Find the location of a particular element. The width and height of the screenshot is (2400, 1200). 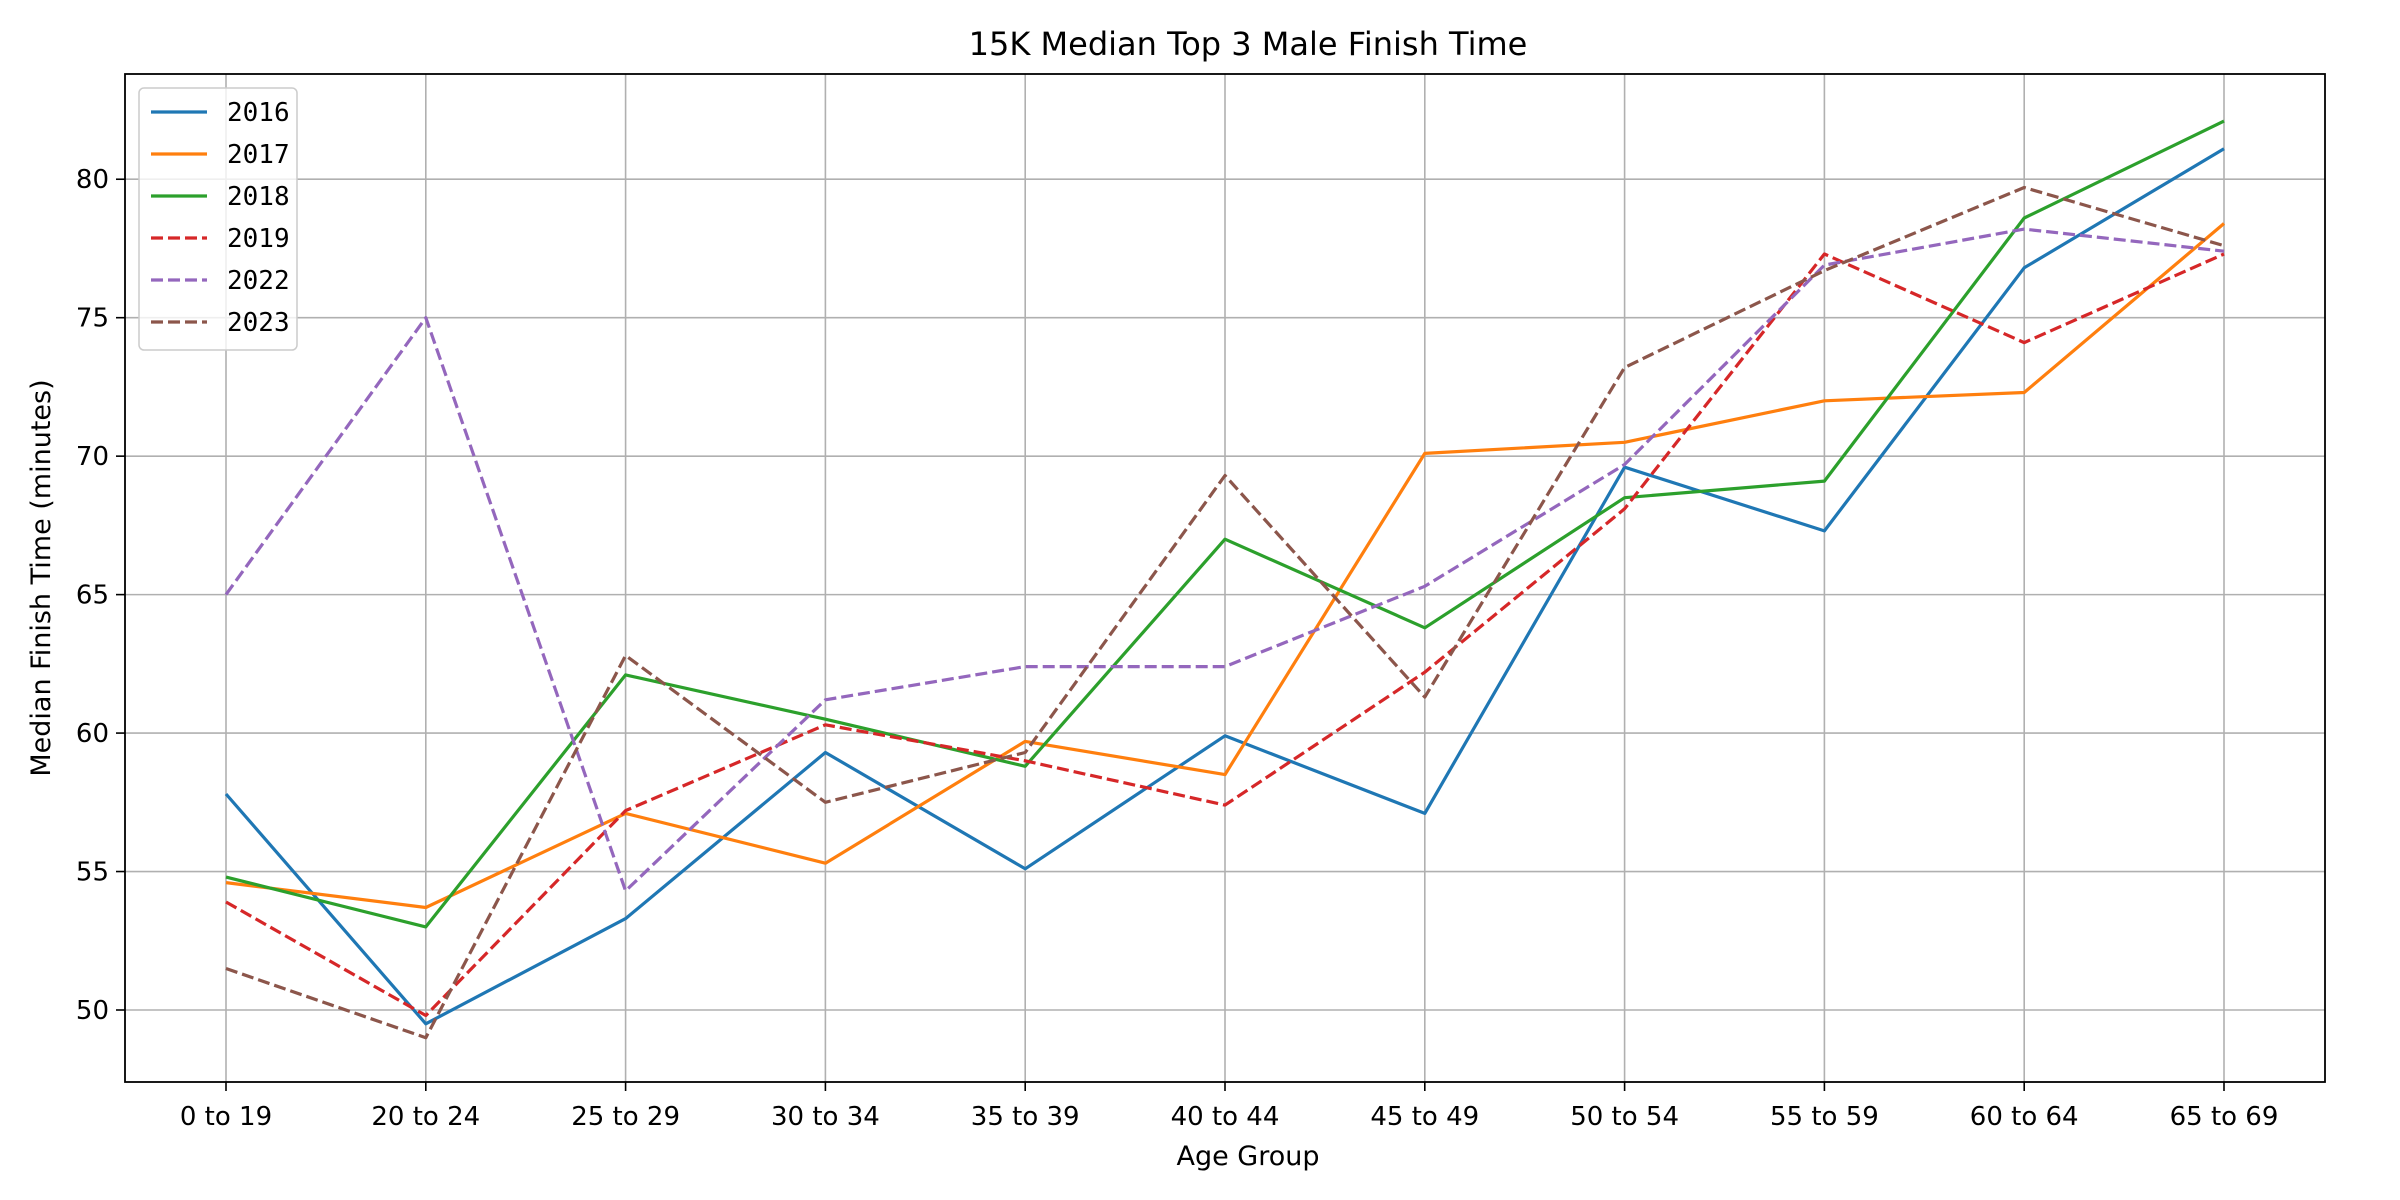

x-tick-label: 50 to 54 is located at coordinates (1624, 1117).